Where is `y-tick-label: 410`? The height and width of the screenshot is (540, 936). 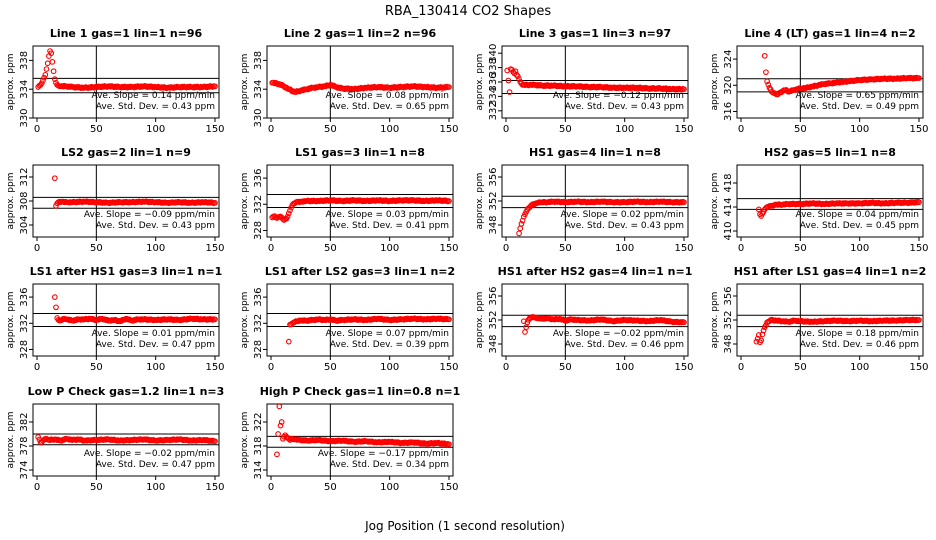 y-tick-label: 410 is located at coordinates (728, 230).